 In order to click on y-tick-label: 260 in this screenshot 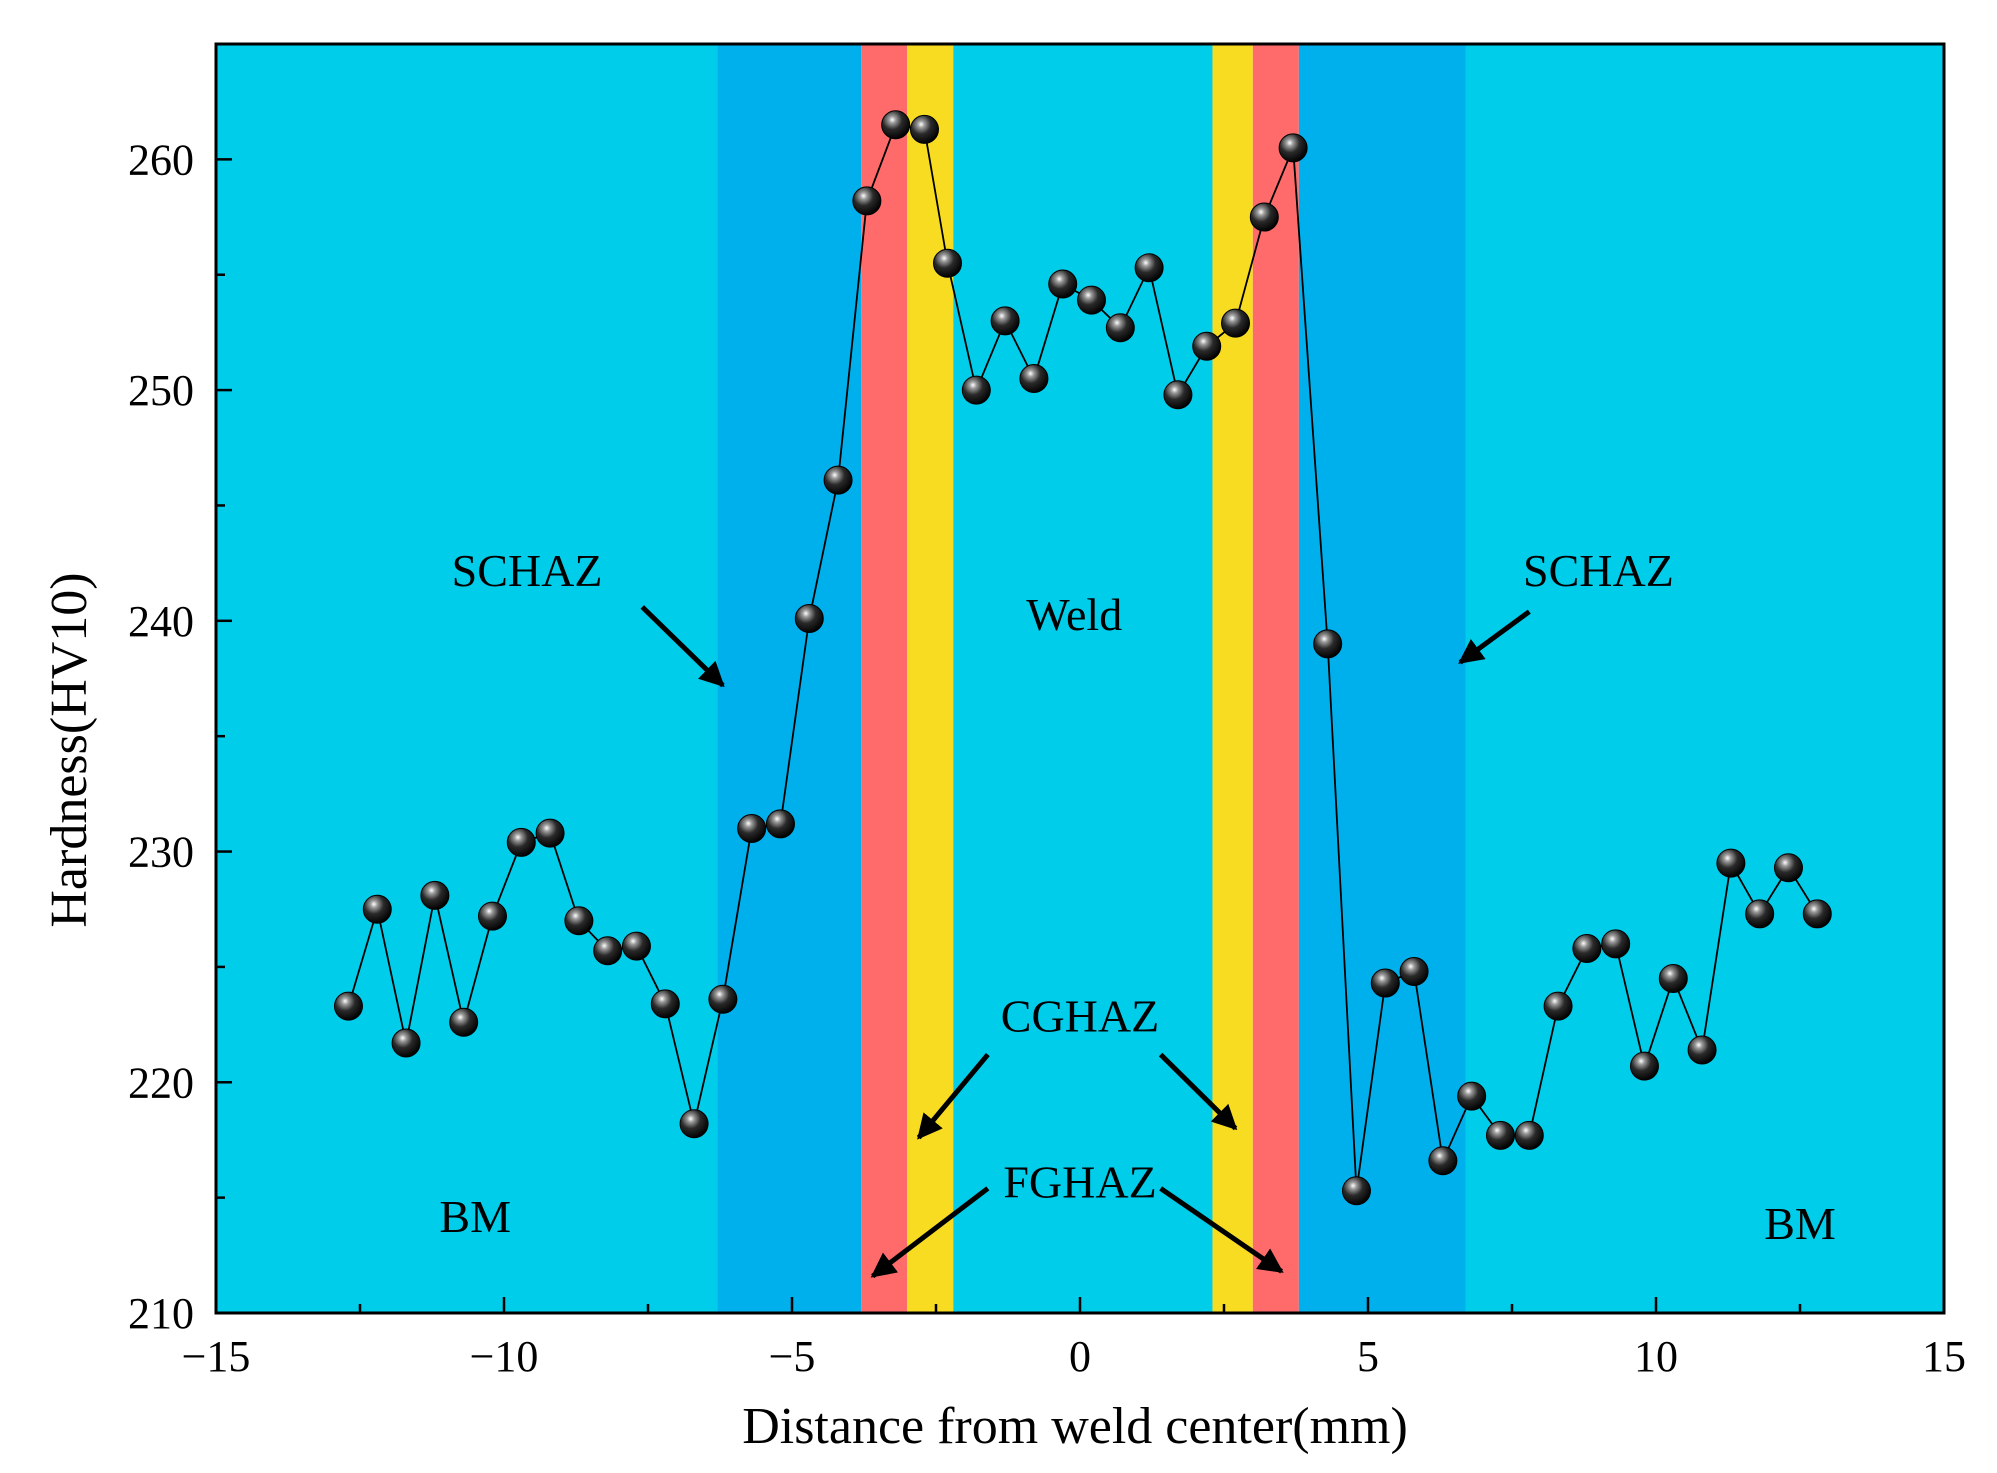, I will do `click(161, 159)`.